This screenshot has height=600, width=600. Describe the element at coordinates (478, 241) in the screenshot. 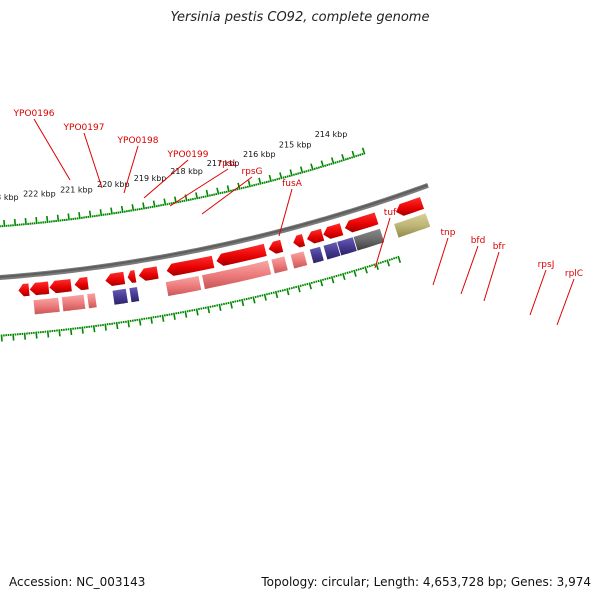

I see `gene-label: bfd` at that location.